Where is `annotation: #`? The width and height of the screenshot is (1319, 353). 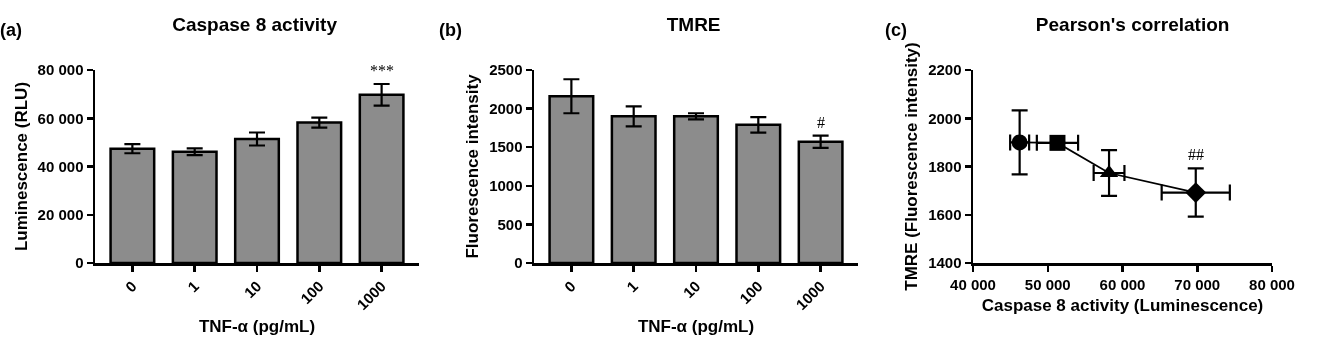
annotation: # is located at coordinates (821, 122).